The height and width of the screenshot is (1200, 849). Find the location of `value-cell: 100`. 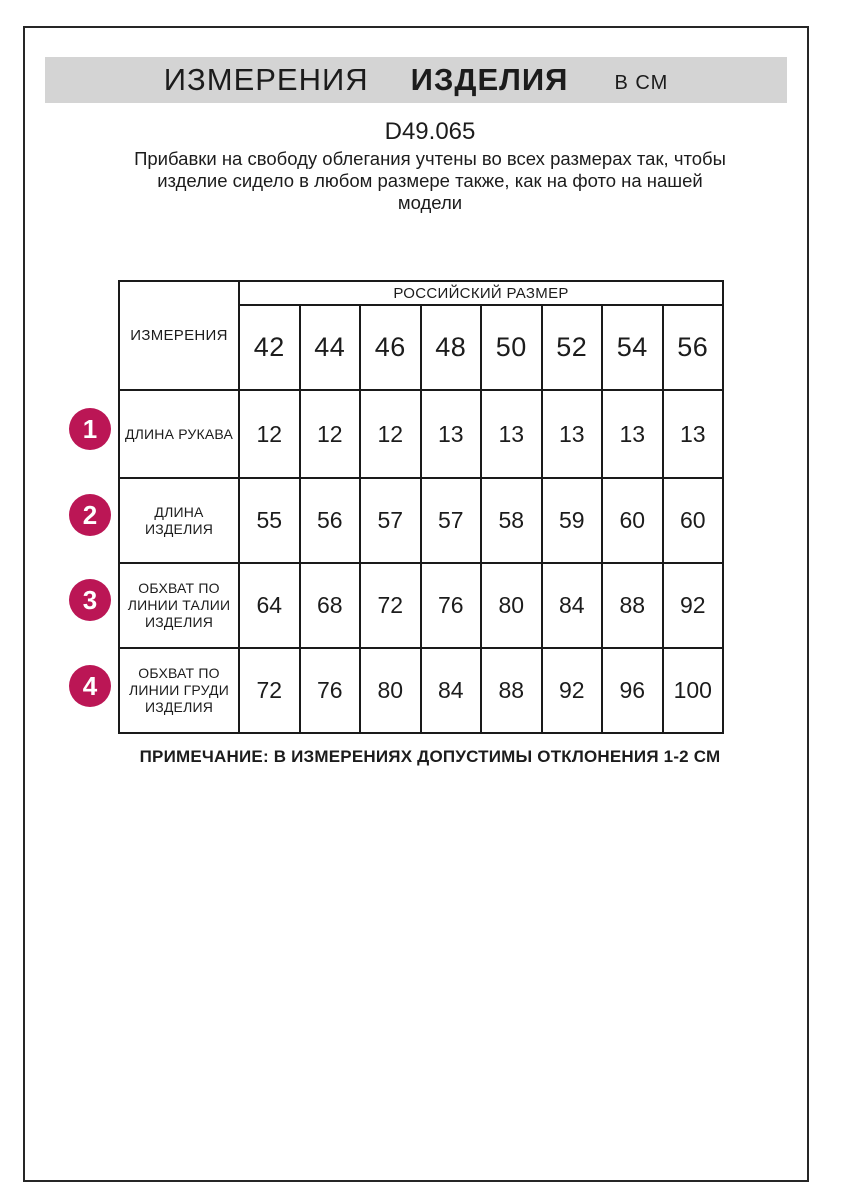

value-cell: 100 is located at coordinates (692, 690).